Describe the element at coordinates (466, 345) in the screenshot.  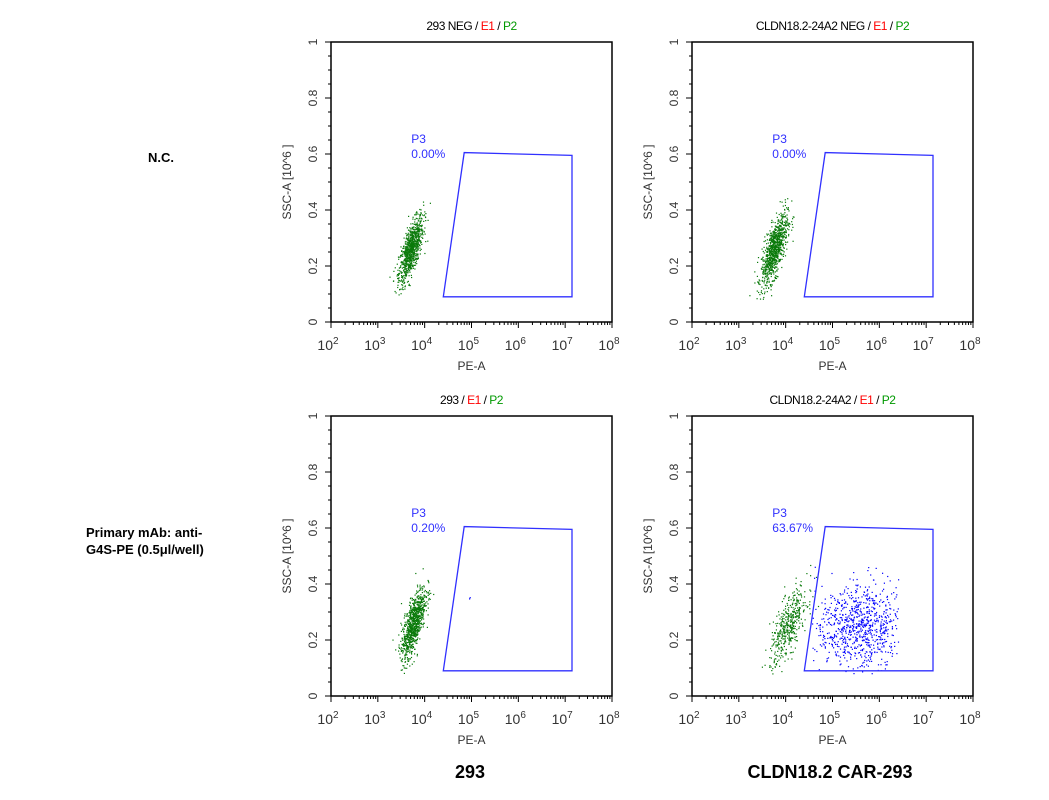
I see `tick-base: 10` at that location.